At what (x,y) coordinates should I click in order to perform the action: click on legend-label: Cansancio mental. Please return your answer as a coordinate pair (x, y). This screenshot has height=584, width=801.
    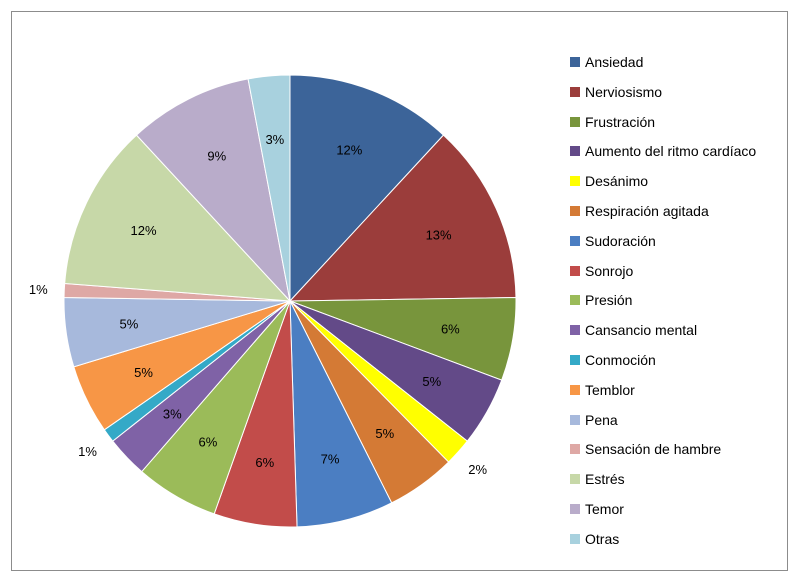
    Looking at the image, I should click on (641, 330).